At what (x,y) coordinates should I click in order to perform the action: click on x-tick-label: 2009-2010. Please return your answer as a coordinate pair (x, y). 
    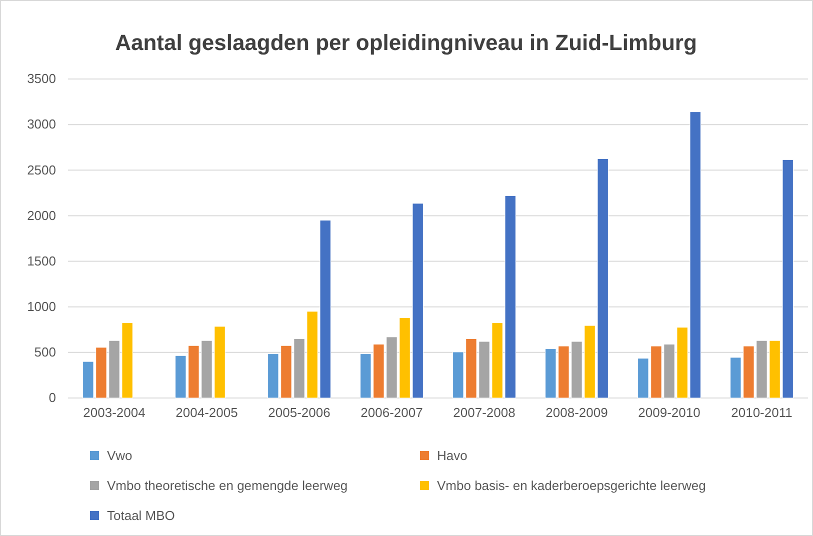
    Looking at the image, I should click on (669, 412).